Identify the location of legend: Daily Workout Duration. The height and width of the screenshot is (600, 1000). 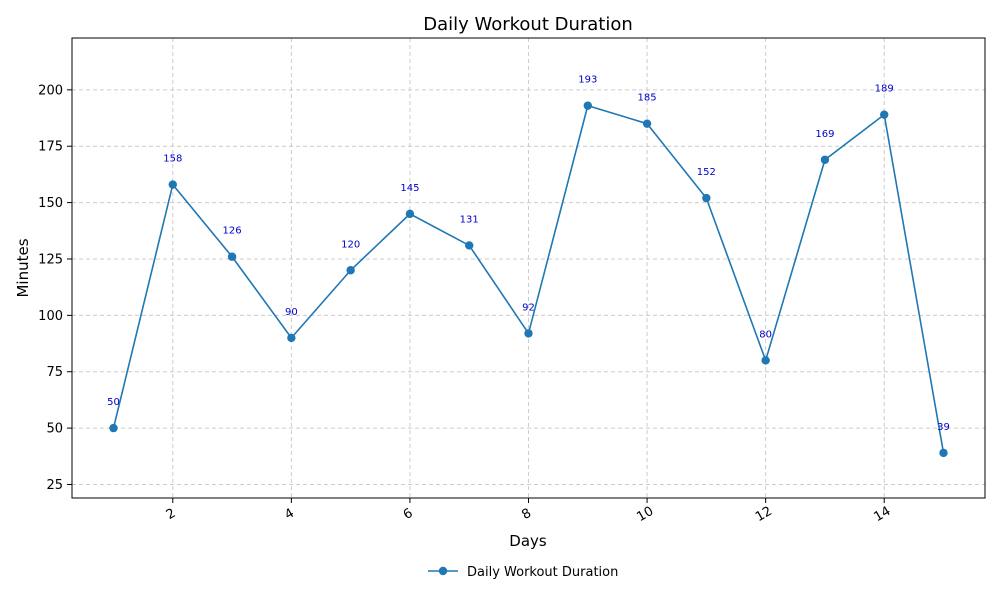
(523, 572).